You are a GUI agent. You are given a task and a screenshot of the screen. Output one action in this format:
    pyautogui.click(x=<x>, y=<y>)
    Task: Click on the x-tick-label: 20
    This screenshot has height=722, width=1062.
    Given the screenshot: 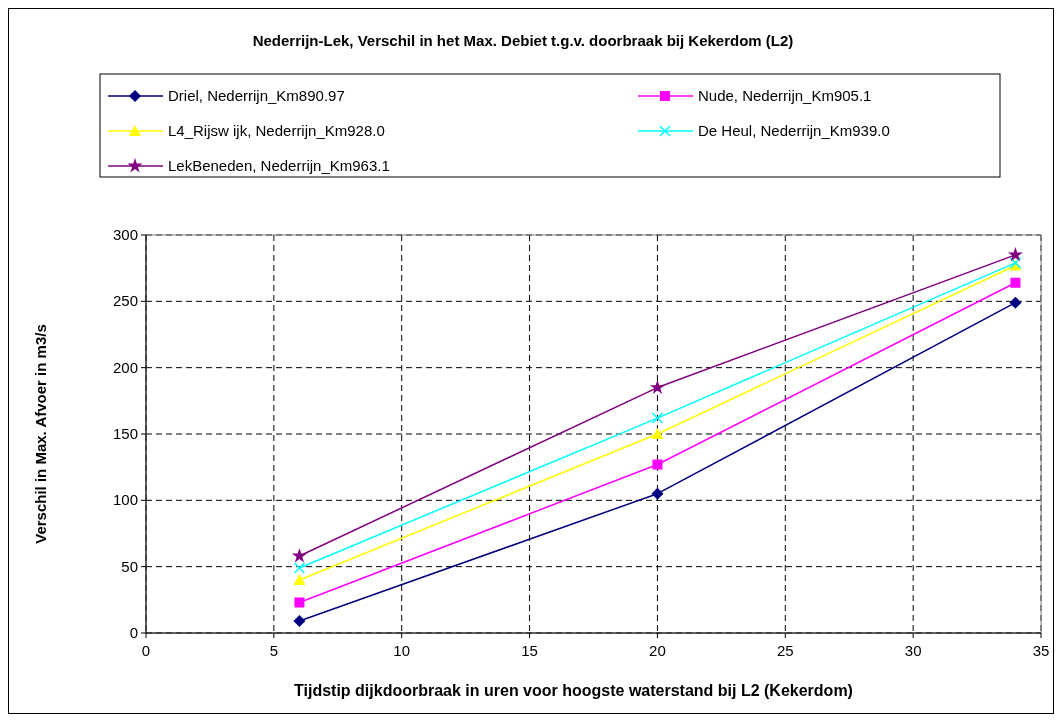 What is the action you would take?
    pyautogui.click(x=657, y=650)
    